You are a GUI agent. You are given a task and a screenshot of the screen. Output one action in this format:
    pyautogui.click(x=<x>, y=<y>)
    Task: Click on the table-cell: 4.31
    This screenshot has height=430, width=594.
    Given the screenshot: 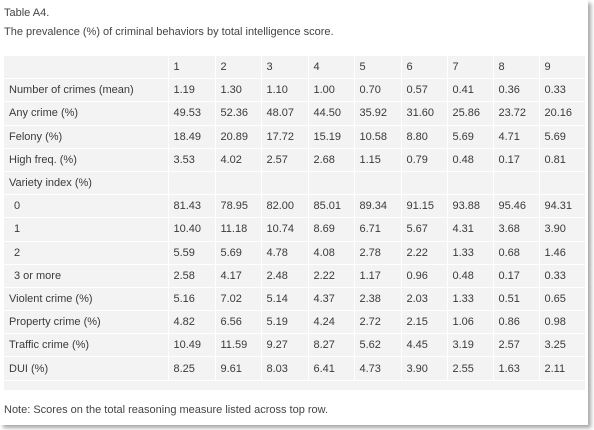 What is the action you would take?
    pyautogui.click(x=470, y=229)
    